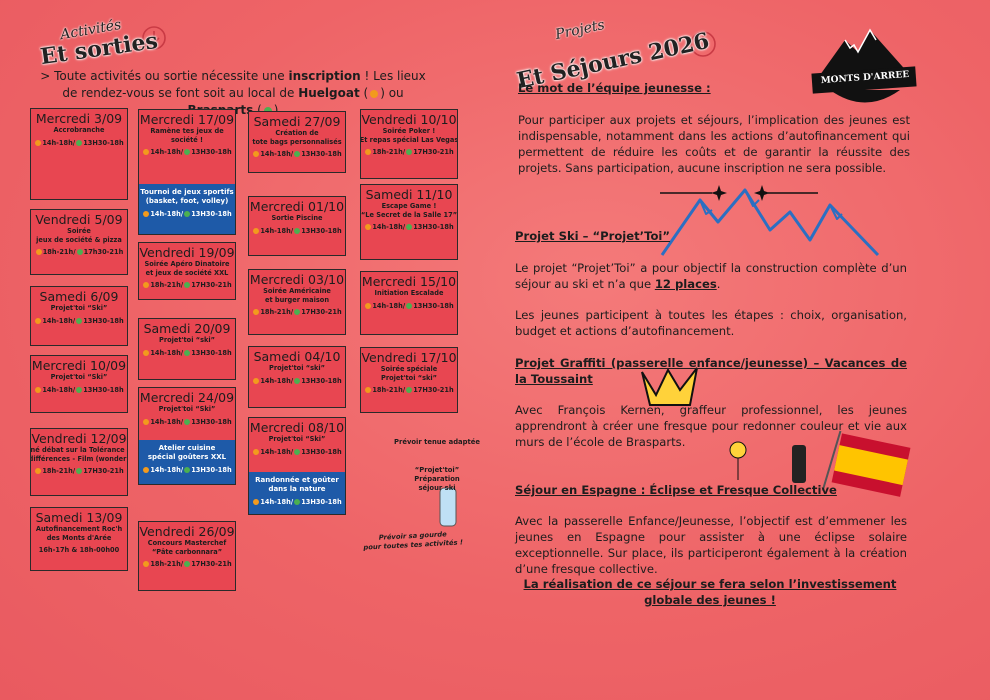 This screenshot has width=990, height=700. I want to click on event-day: Vendredi 26/09, so click(187, 531).